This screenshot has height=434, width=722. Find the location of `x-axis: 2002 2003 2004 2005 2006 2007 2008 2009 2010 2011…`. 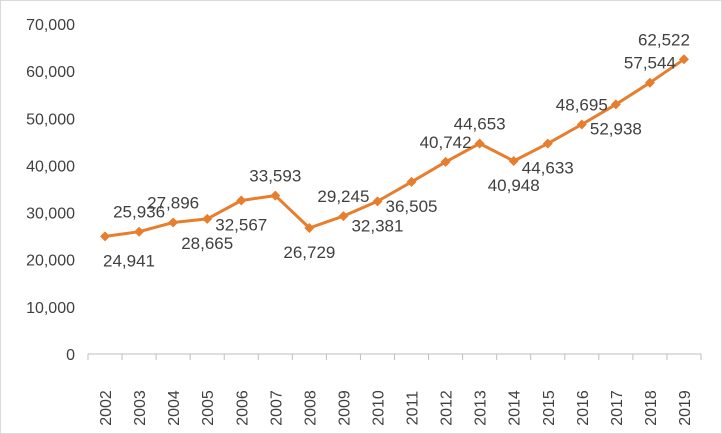

x-axis: 2002 2003 2004 2005 2006 2007 2008 2009 2010 2011… is located at coordinates (394, 389).